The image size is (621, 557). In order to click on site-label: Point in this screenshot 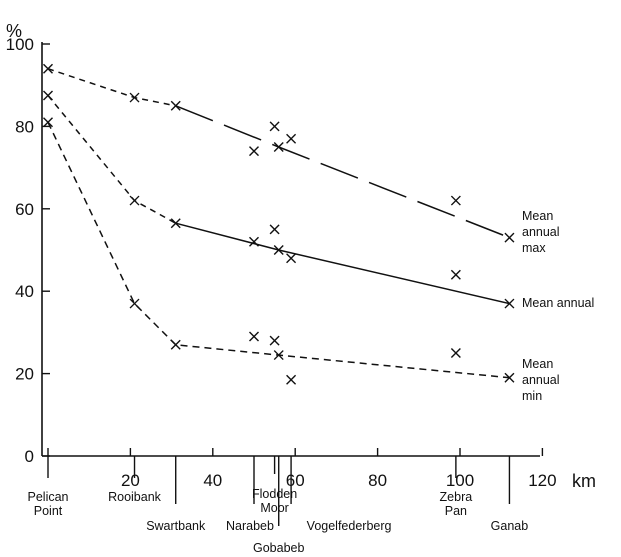, I will do `click(48, 511)`.